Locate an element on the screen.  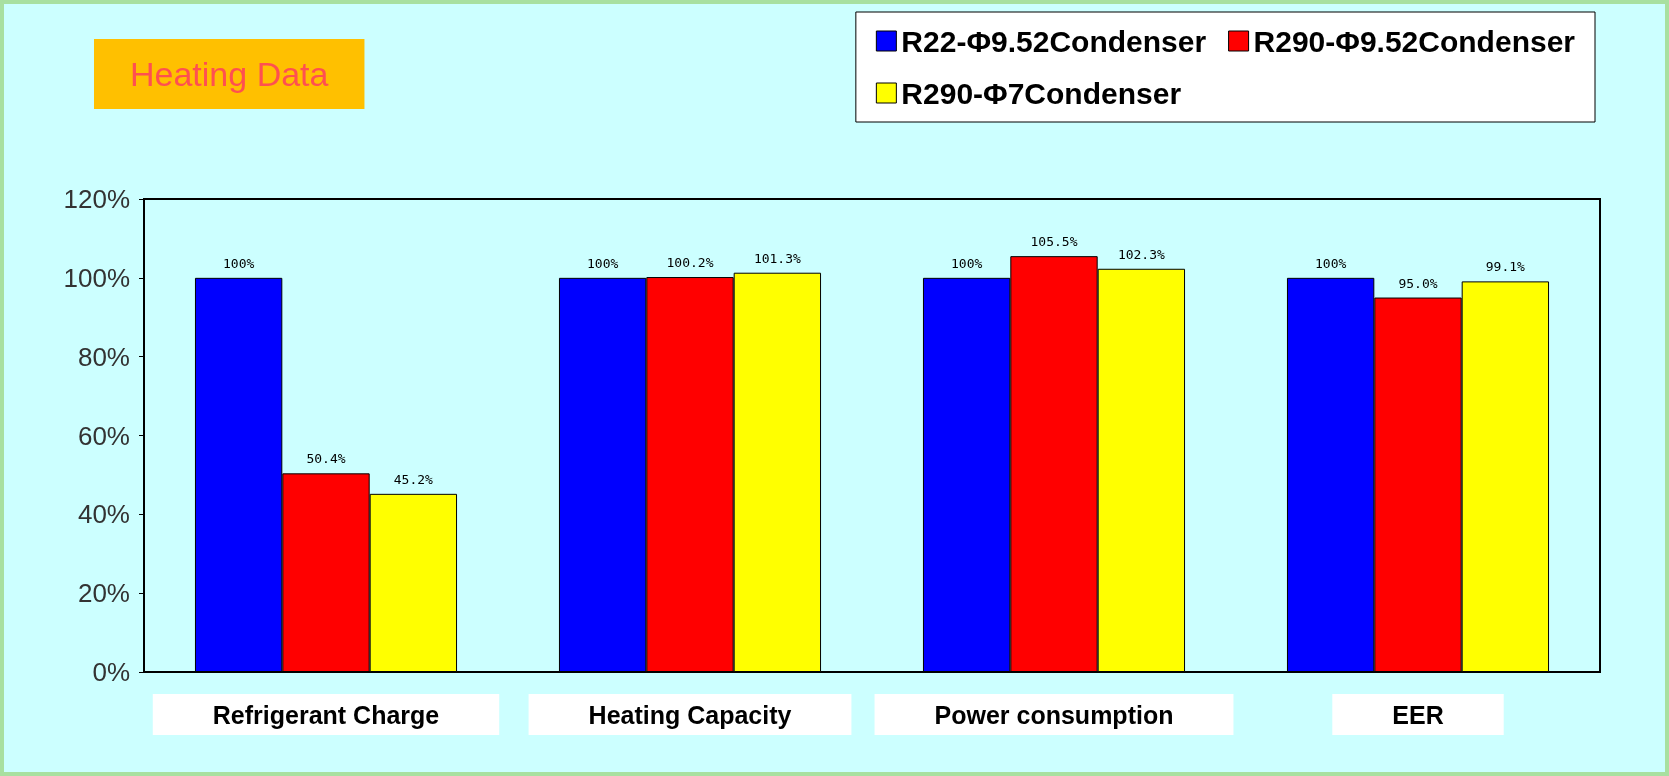
x-tick-label: Heating Capacity is located at coordinates (690, 714).